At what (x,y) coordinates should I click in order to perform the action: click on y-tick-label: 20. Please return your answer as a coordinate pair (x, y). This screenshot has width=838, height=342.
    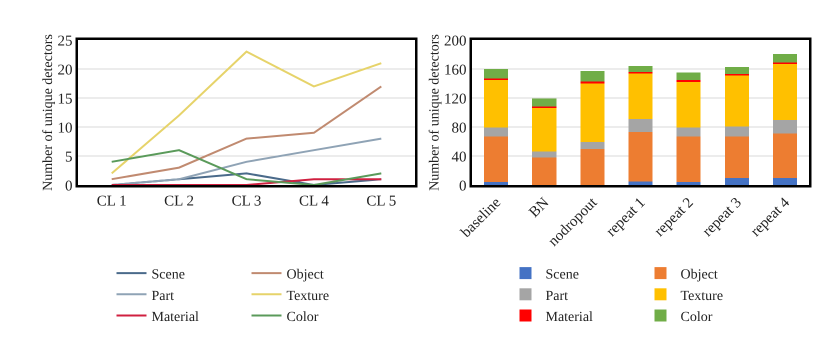
    Looking at the image, I should click on (65, 70).